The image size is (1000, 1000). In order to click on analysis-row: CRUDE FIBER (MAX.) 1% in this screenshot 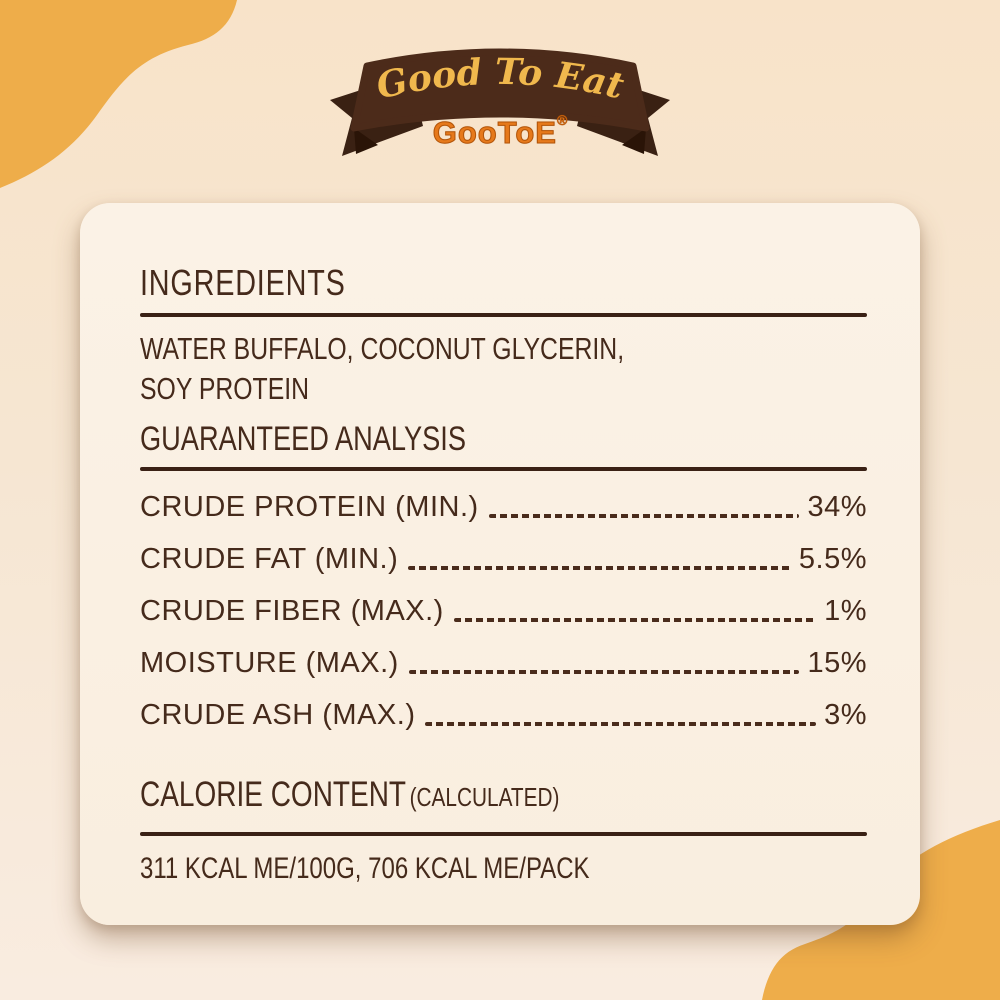, I will do `click(503, 611)`.